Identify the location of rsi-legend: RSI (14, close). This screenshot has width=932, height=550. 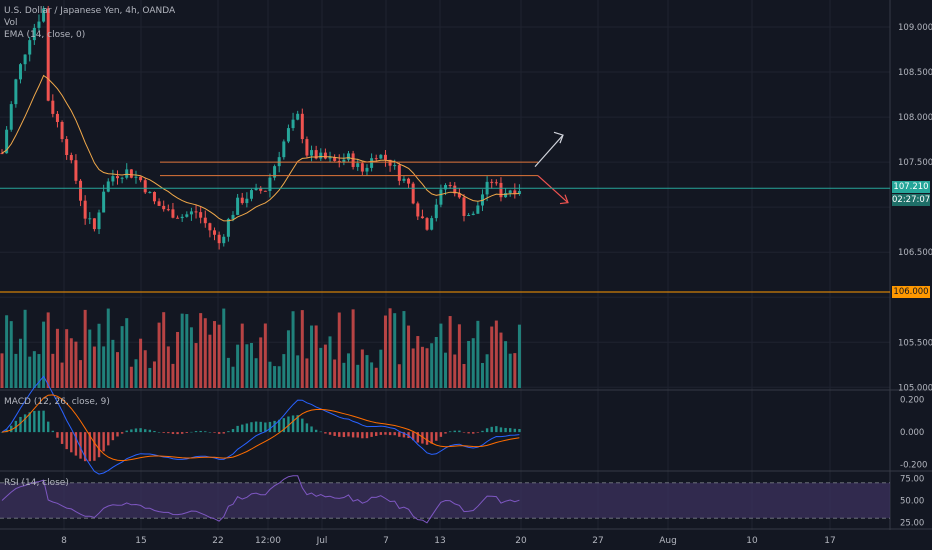
(36, 483).